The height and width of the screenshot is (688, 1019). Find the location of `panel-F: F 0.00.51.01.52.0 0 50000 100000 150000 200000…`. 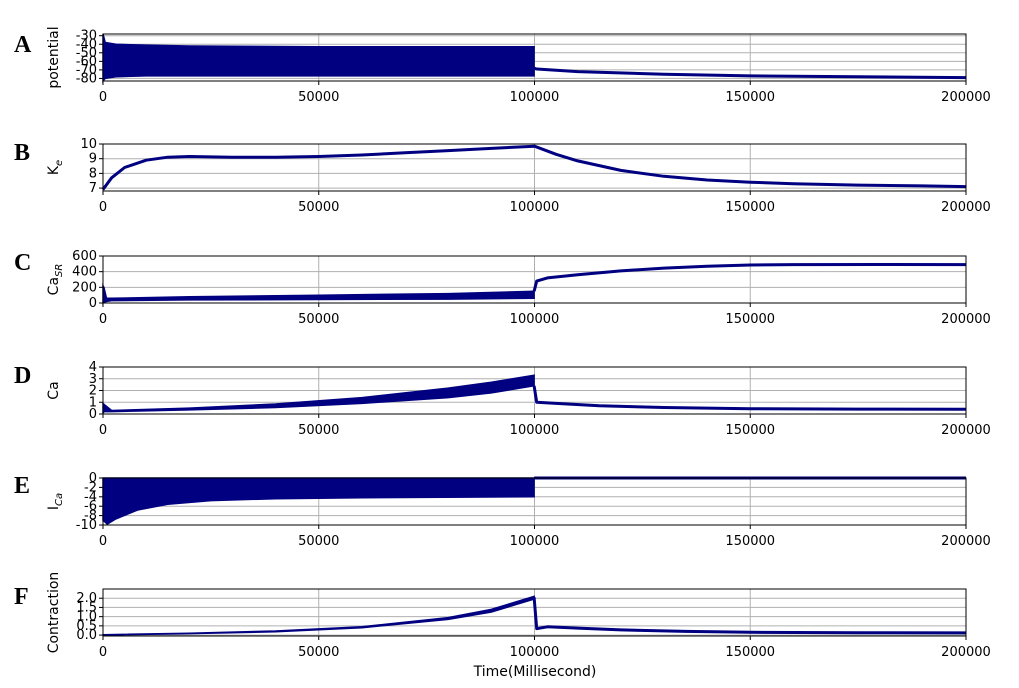

panel-F: F 0.00.51.01.52.0 0 50000 100000 150000 200000… is located at coordinates (502, 616).